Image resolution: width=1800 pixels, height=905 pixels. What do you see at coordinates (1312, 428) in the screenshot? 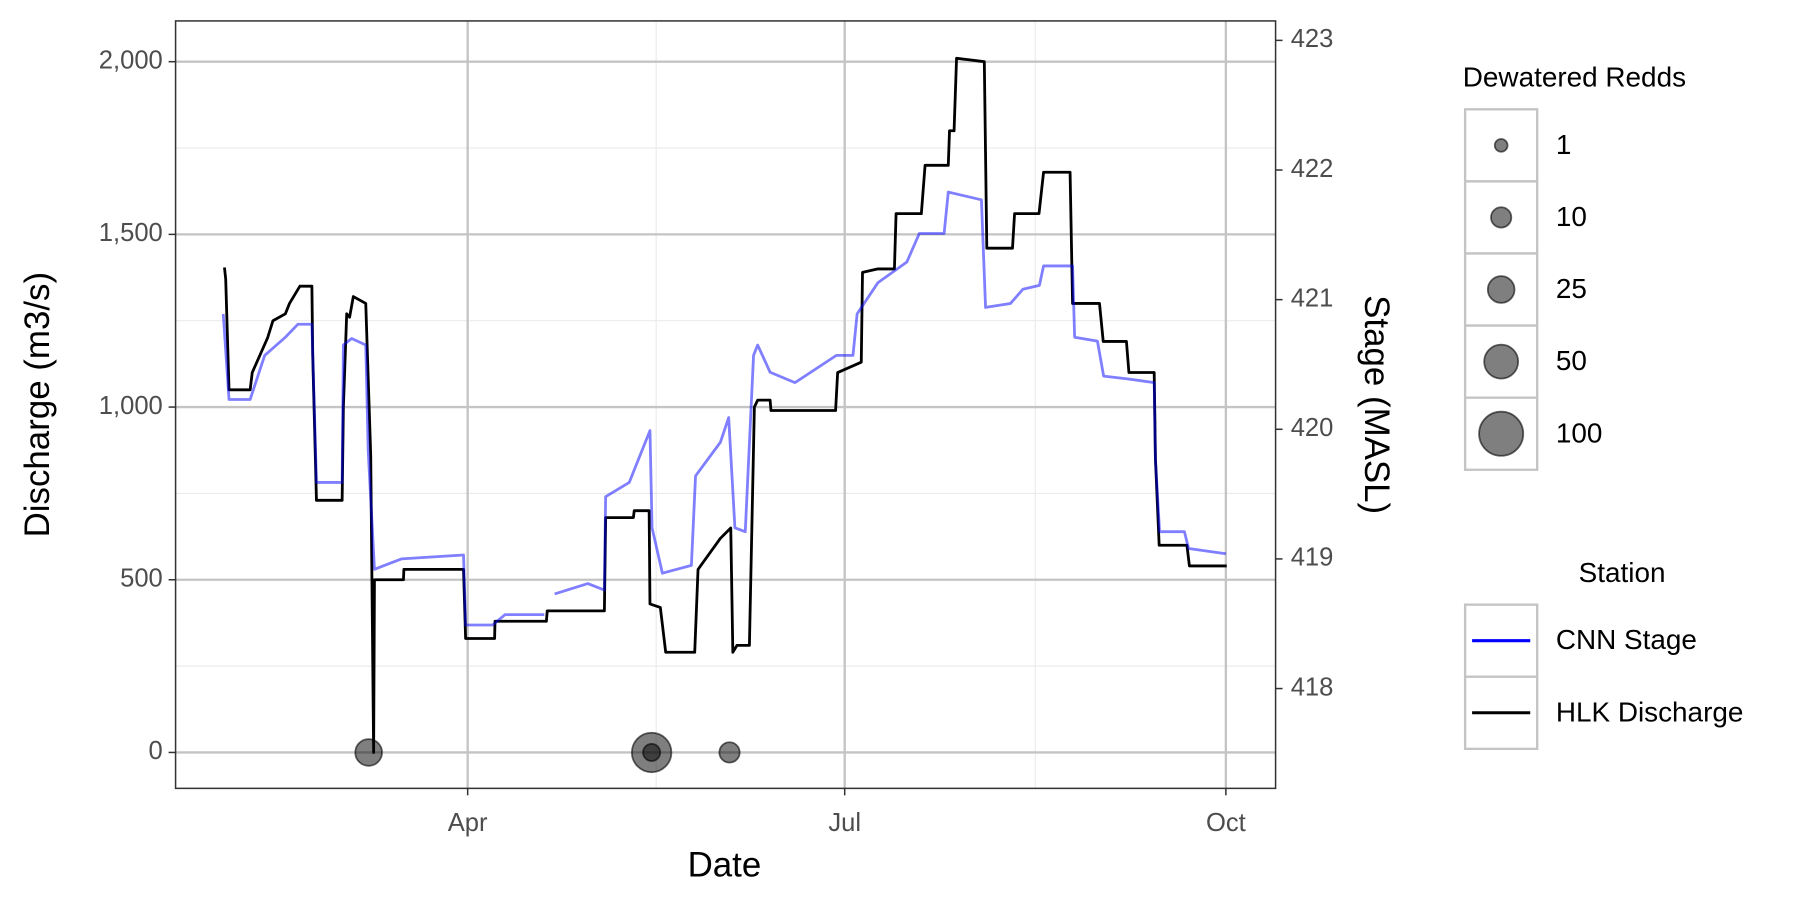
I see `y2-tick-label: 420` at bounding box center [1312, 428].